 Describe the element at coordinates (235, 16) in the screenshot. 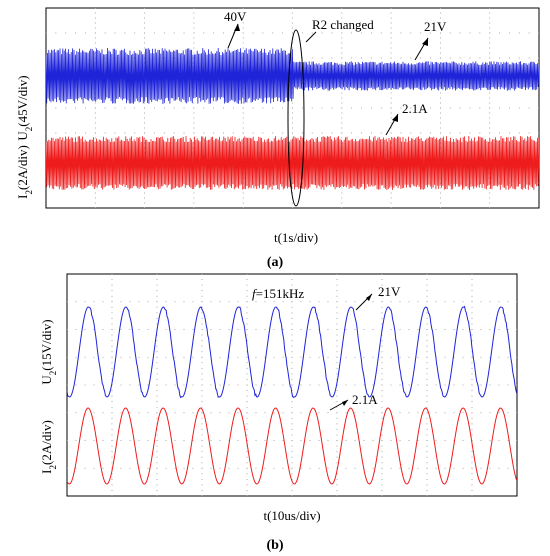

I see `label-40v: 40V` at that location.